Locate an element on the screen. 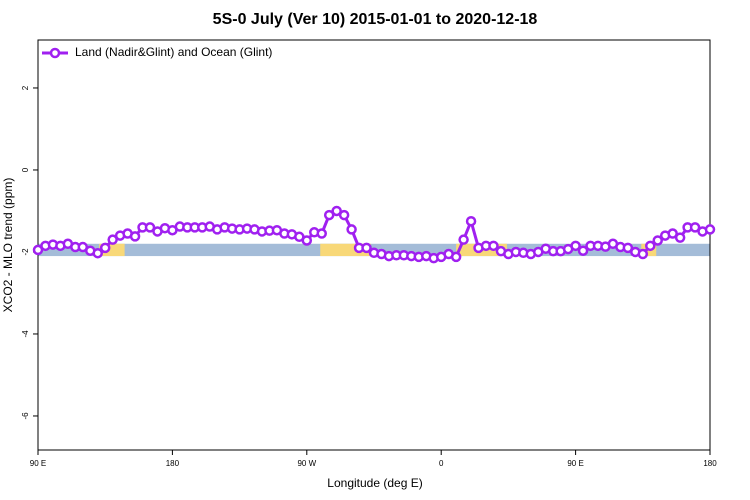 The width and height of the screenshot is (750, 500). legend-marker is located at coordinates (55, 53).